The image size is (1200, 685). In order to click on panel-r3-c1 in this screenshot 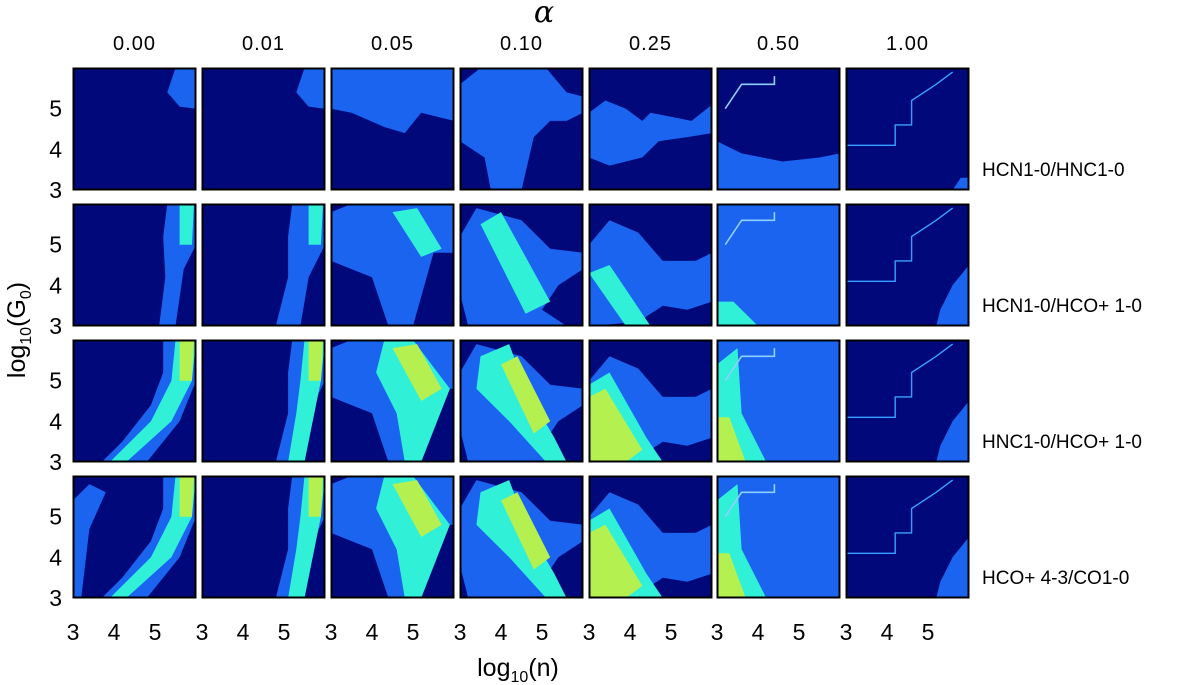, I will do `click(134, 401)`.